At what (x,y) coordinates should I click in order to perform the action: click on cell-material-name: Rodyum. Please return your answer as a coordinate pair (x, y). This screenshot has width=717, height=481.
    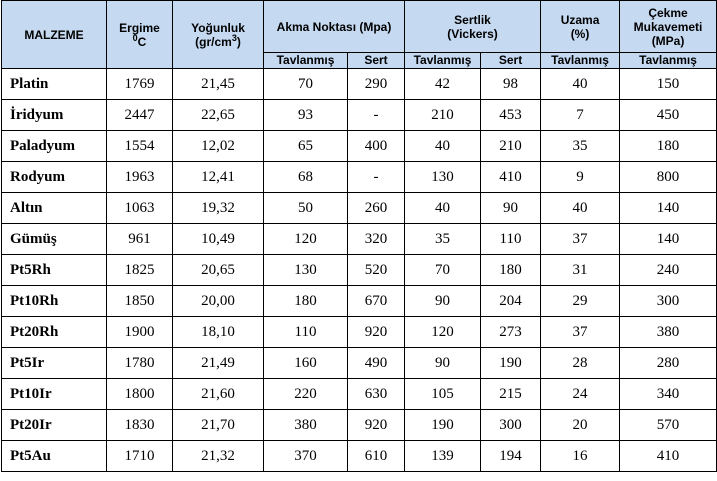
    Looking at the image, I should click on (54, 177).